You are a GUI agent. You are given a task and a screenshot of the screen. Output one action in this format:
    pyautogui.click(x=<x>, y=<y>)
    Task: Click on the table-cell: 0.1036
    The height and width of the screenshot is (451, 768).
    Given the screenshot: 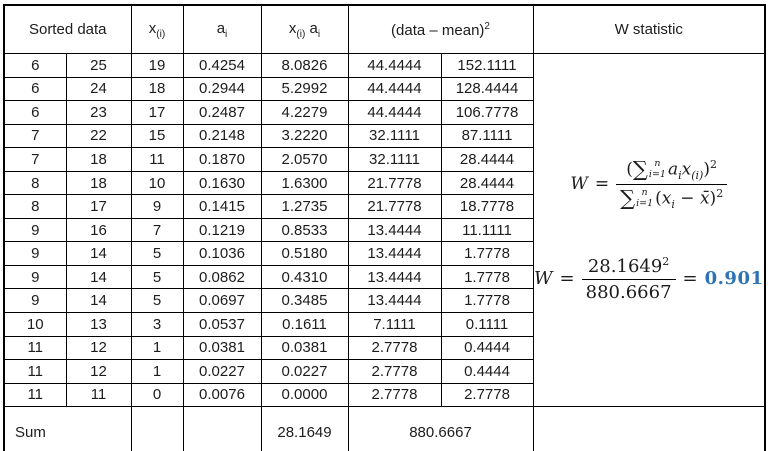 What is the action you would take?
    pyautogui.click(x=222, y=253)
    